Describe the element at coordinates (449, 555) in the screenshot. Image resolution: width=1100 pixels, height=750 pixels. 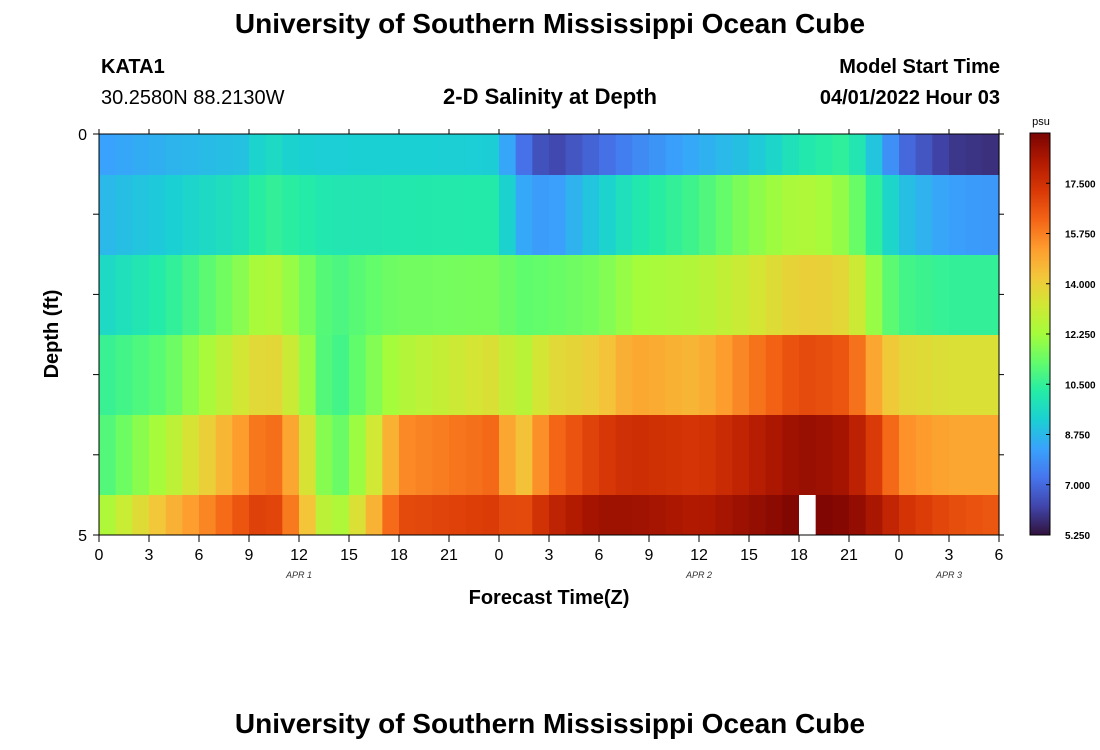
I see `x-tick-label: 21` at that location.